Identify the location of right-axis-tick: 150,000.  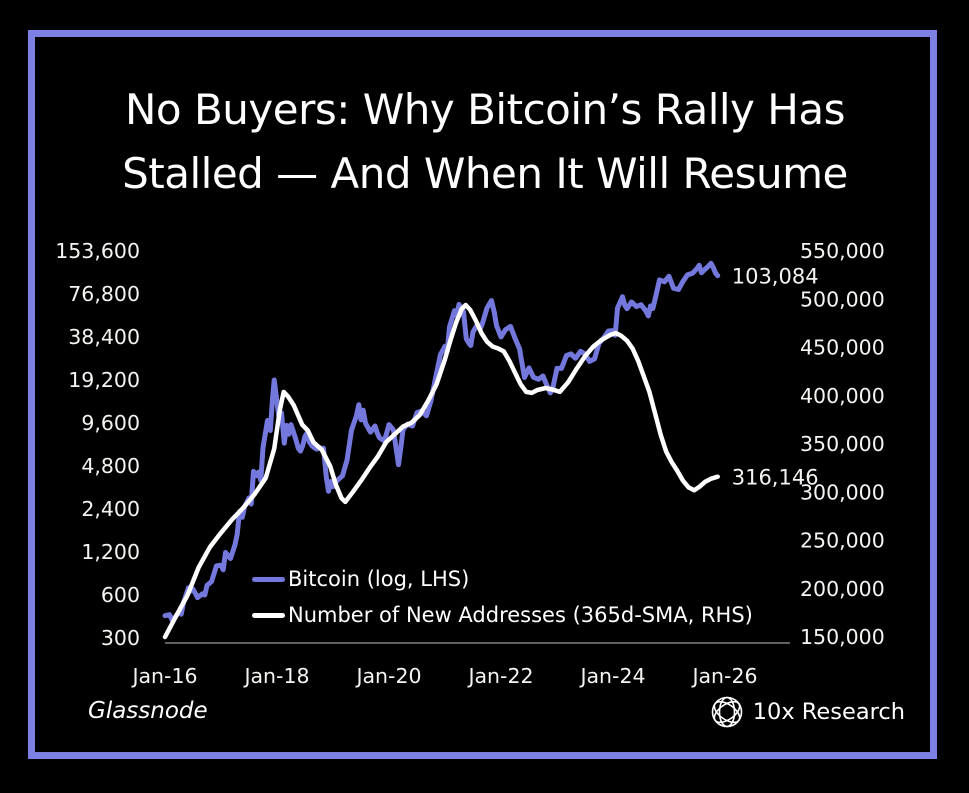
(842, 637).